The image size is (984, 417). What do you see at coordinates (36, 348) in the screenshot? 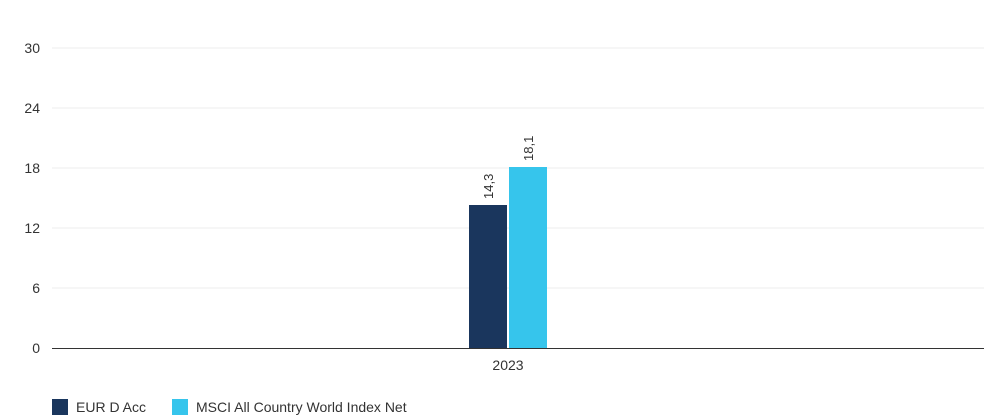
I see `y-tick-label-0: 0` at bounding box center [36, 348].